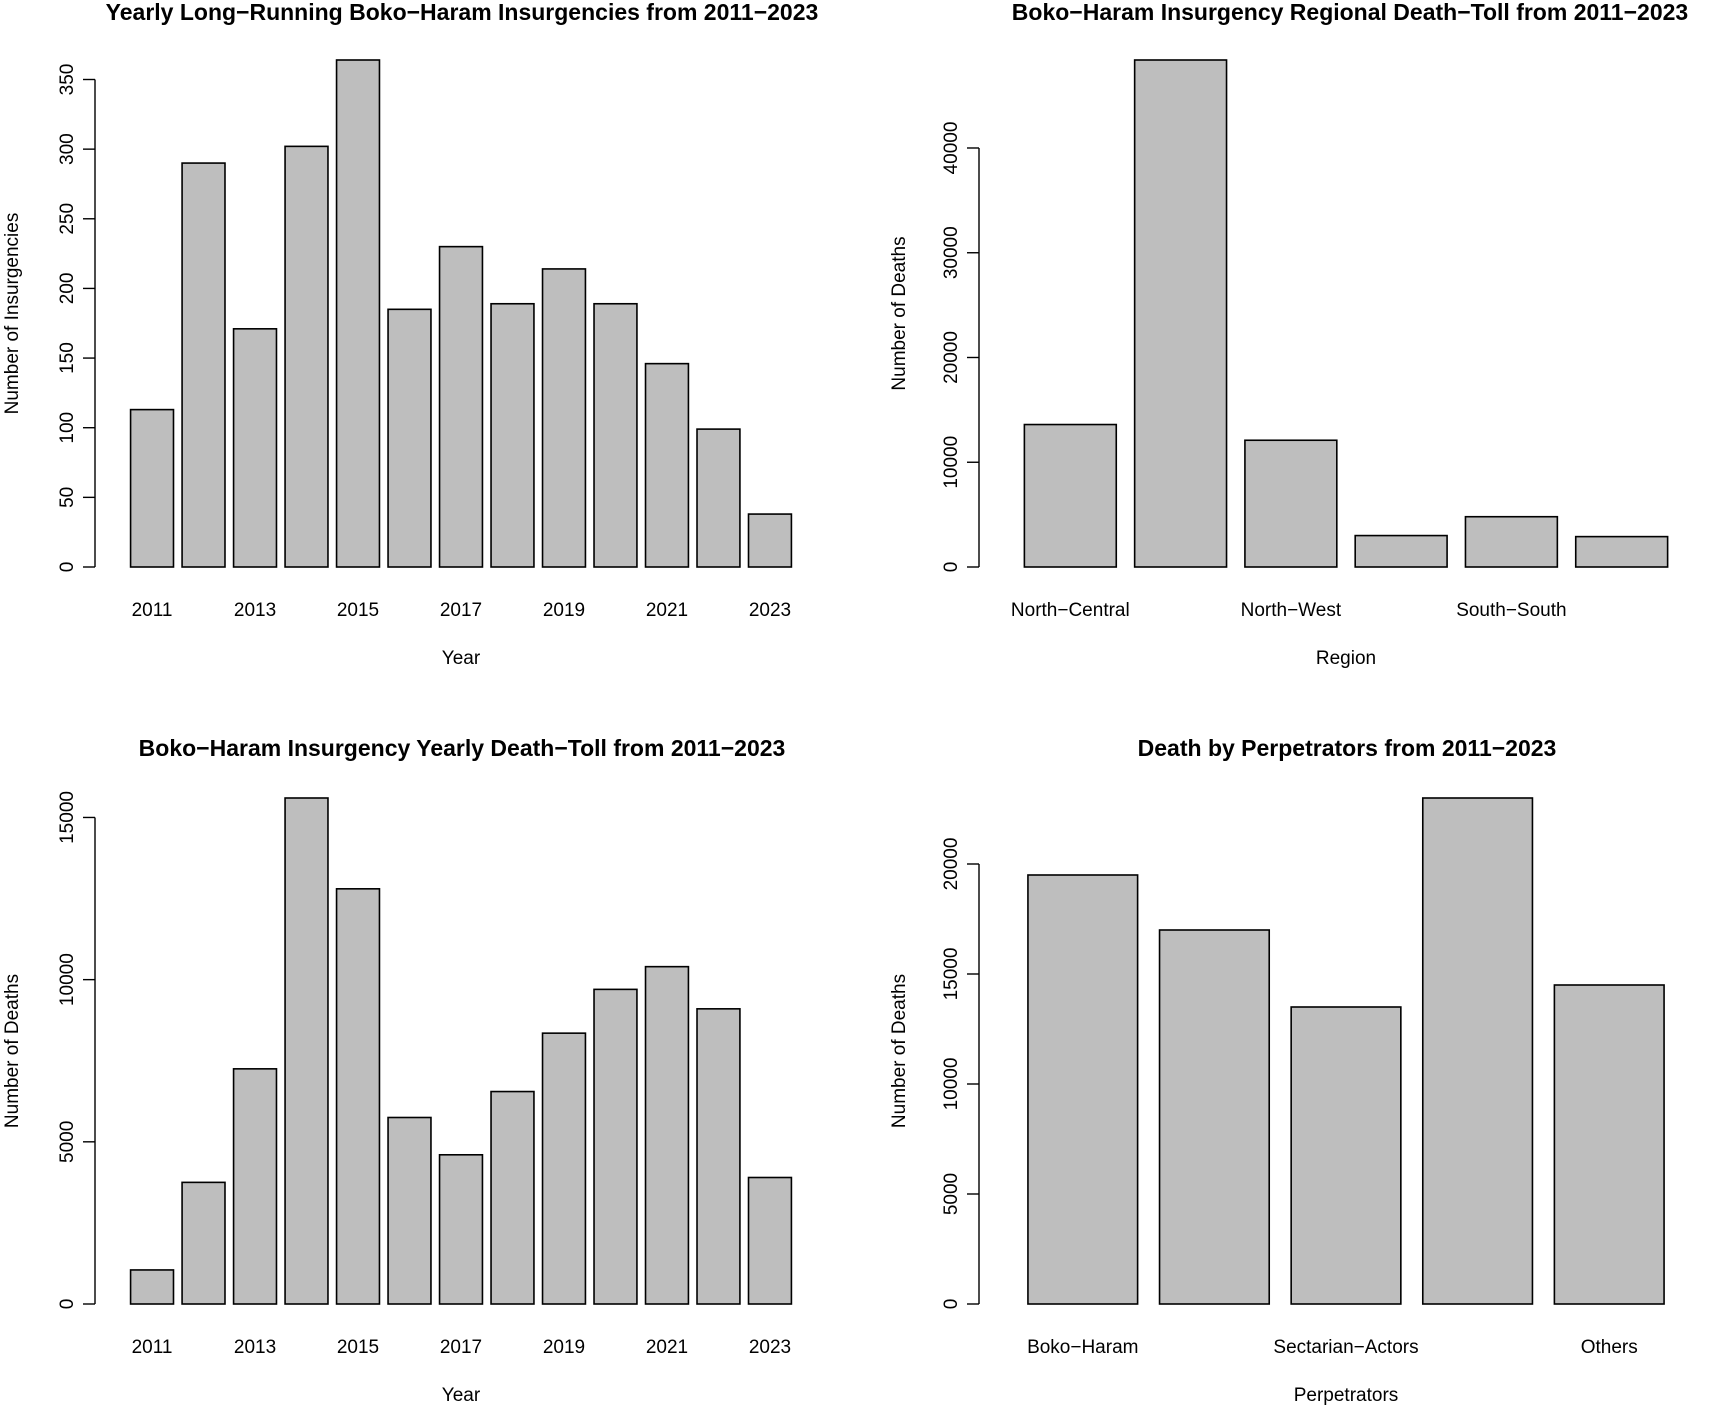  Describe the element at coordinates (1345, 1347) in the screenshot. I see `panel4-x-tick-label: Sectarian−Actors` at that location.